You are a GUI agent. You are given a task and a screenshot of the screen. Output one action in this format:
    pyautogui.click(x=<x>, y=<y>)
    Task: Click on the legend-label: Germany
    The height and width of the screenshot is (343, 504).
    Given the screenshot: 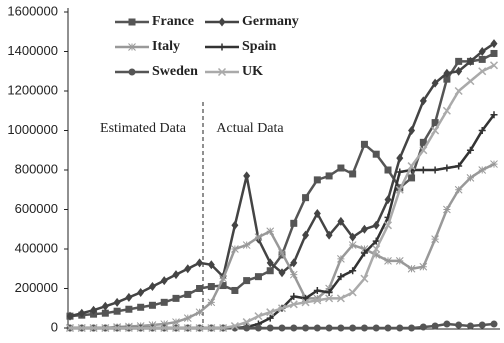 What is the action you would take?
    pyautogui.click(x=270, y=21)
    